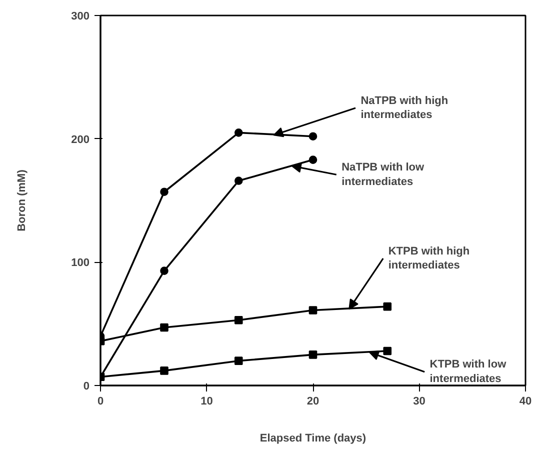 Image resolution: width=545 pixels, height=455 pixels. Describe the element at coordinates (206, 402) in the screenshot. I see `x-tick-label: 10` at that location.